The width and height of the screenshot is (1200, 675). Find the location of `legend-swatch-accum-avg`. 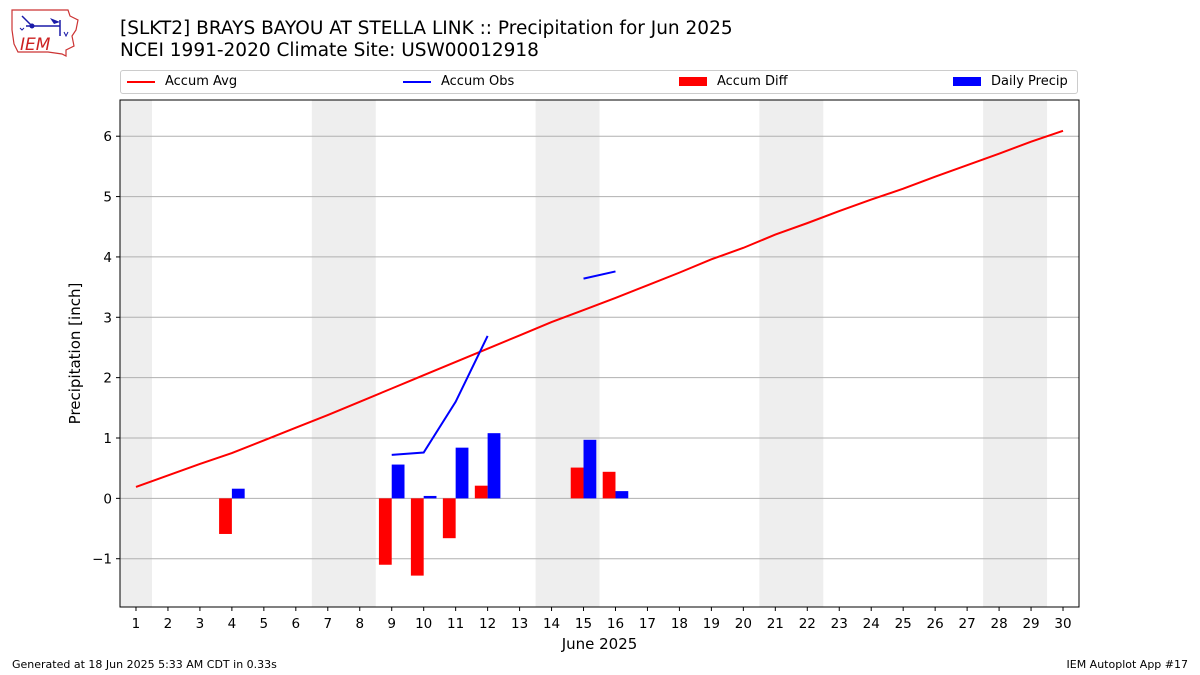

legend-swatch-accum-avg is located at coordinates (141, 81).